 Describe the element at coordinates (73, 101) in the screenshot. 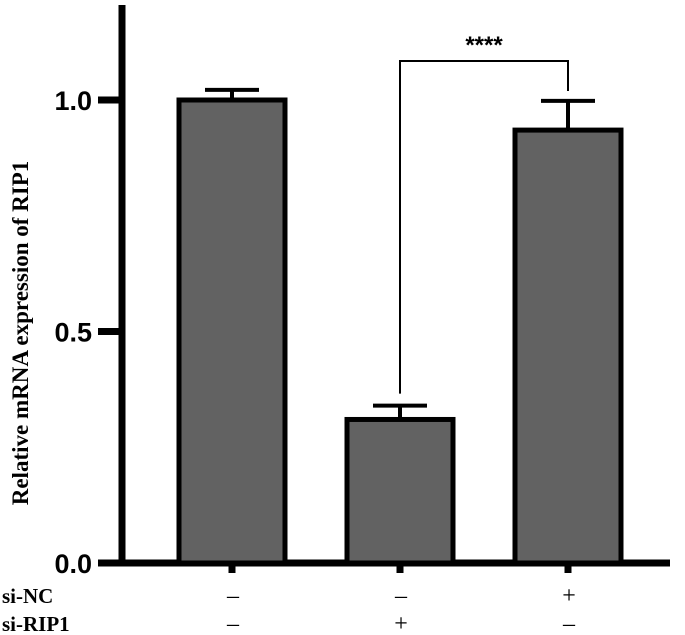

I see `y-tick-label: 1.0` at that location.